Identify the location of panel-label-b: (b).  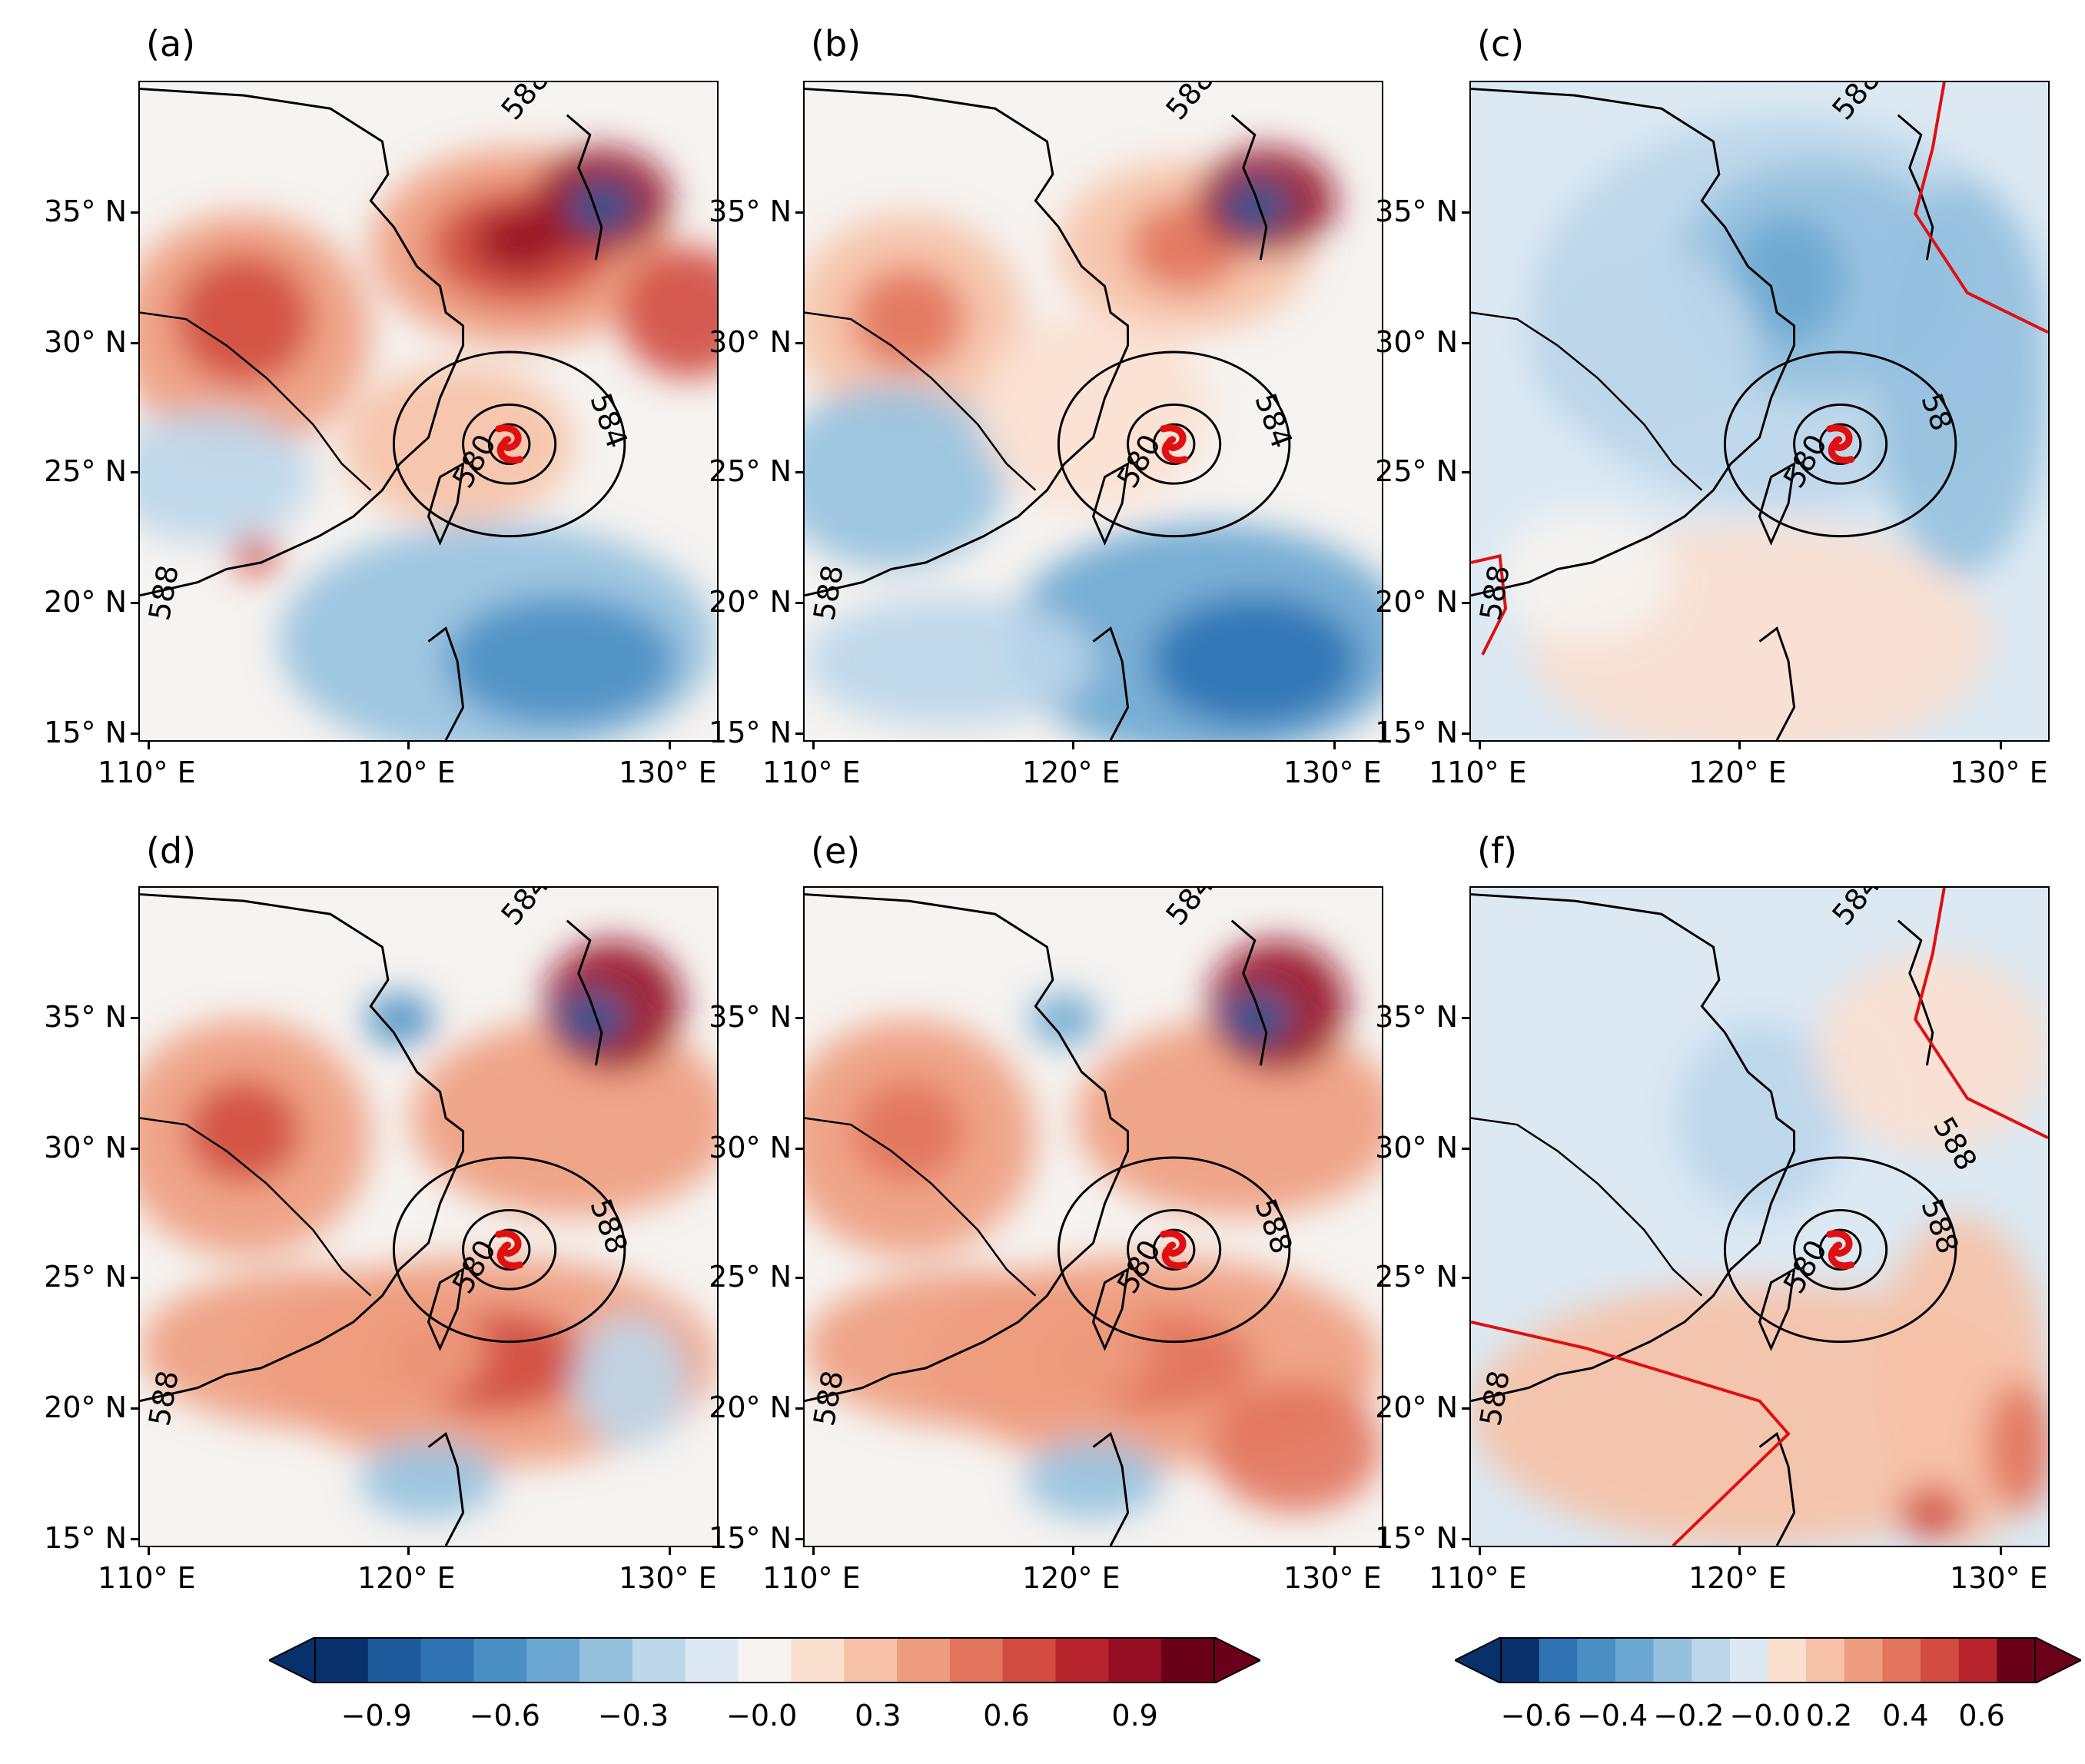
(836, 44).